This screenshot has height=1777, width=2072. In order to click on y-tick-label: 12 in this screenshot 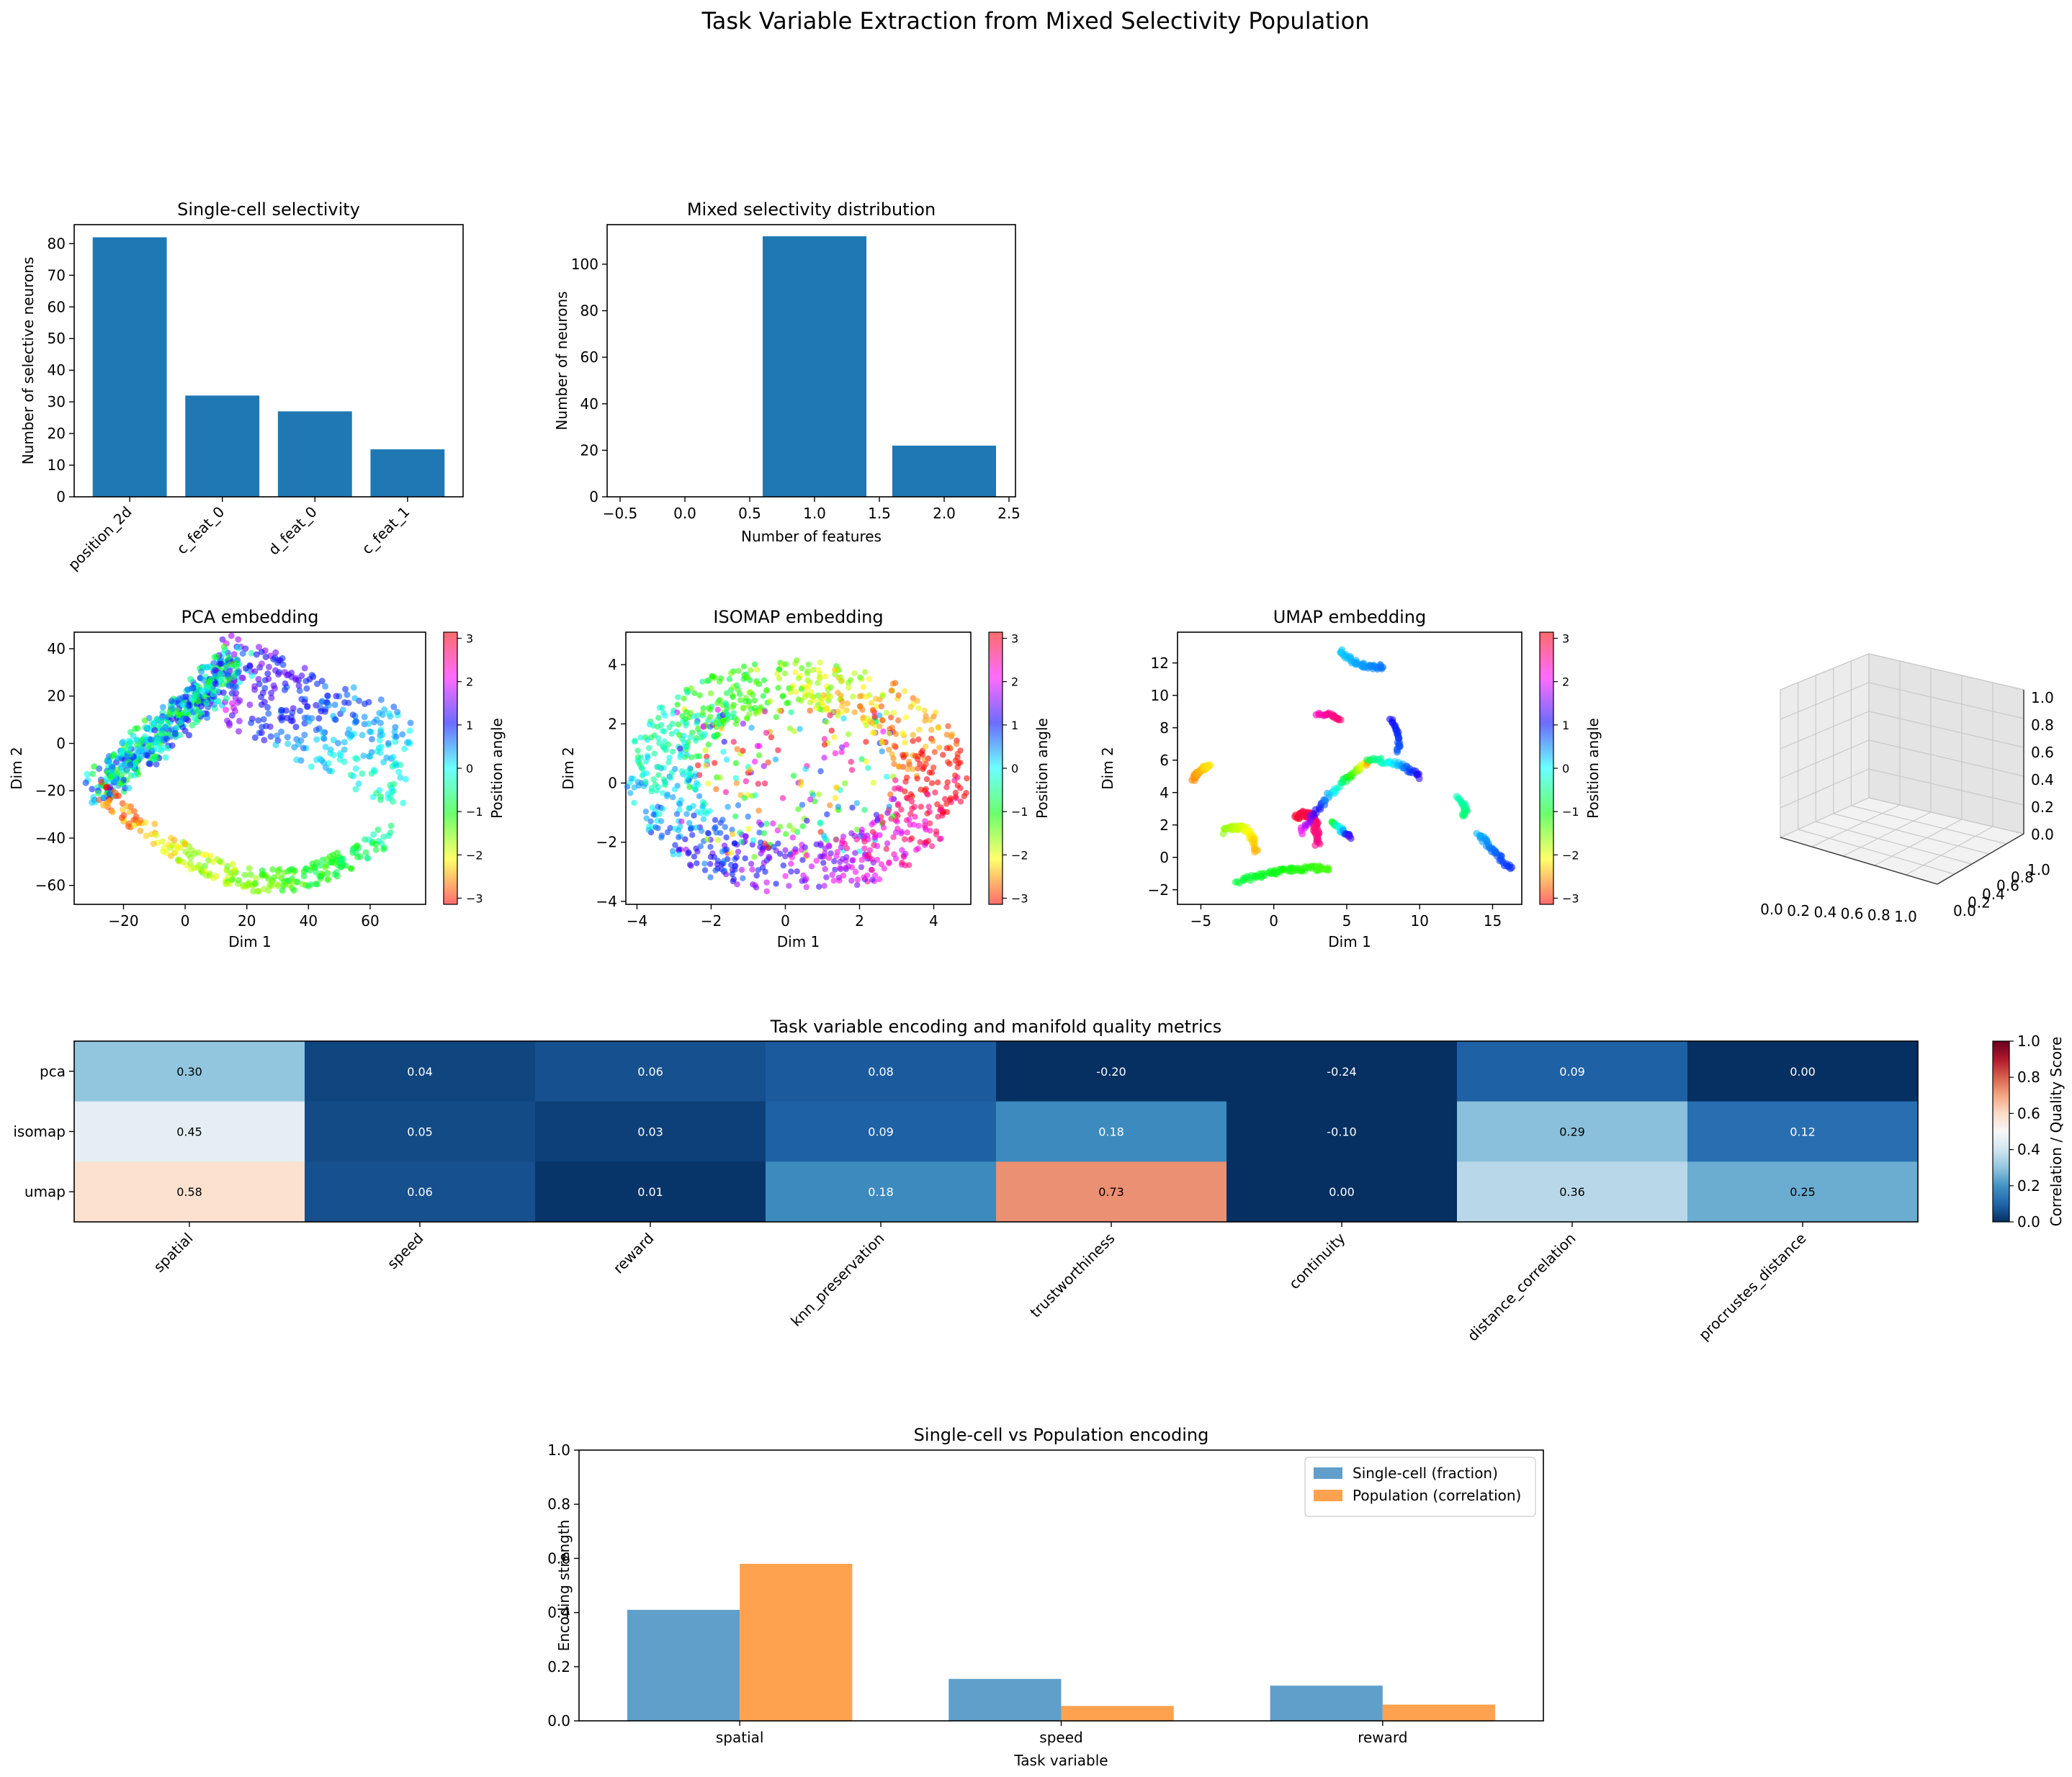, I will do `click(1160, 663)`.